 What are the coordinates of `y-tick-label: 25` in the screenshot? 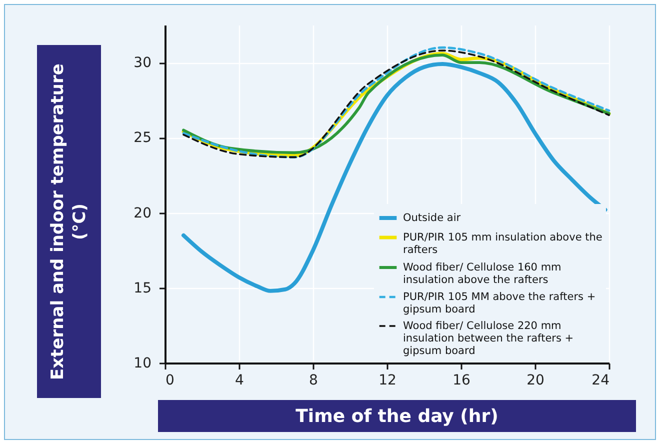 It's located at (143, 138).